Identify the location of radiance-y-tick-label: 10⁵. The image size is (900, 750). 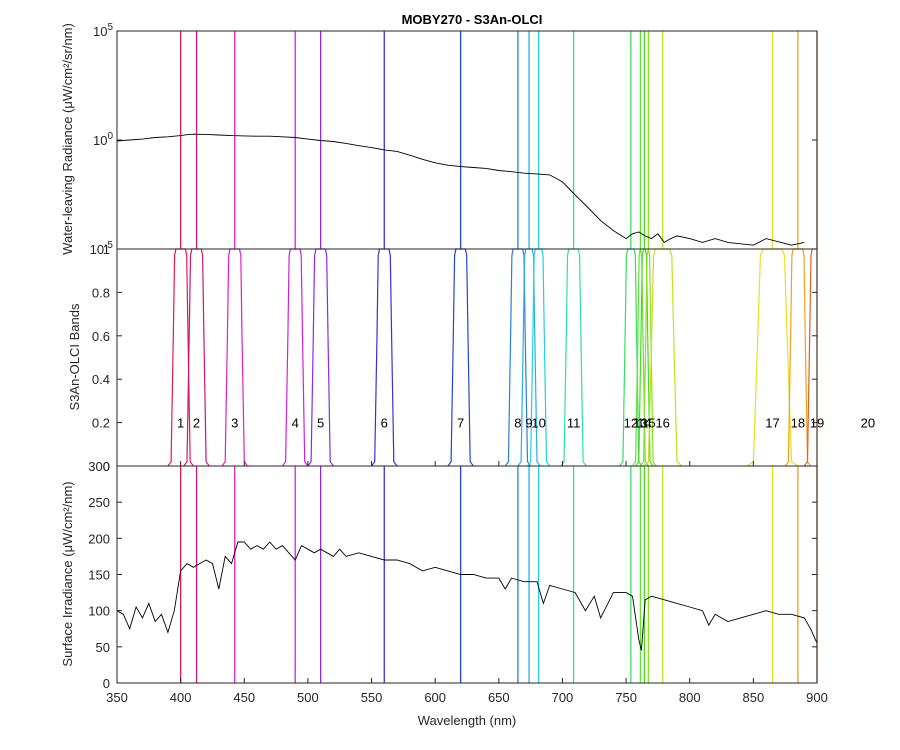
(103, 30).